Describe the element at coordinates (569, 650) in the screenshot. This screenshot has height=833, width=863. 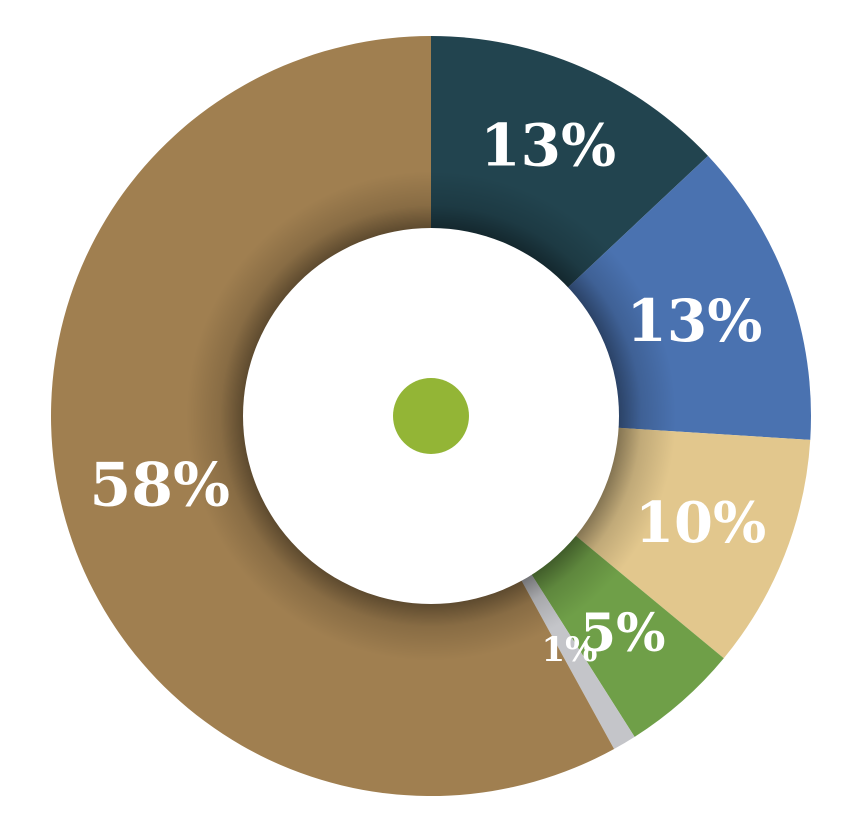
I see `slice-label-5: 1%` at that location.